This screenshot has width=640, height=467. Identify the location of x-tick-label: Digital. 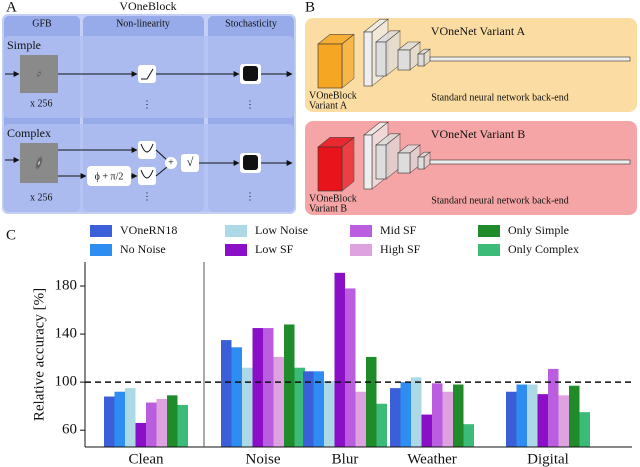
(548, 459).